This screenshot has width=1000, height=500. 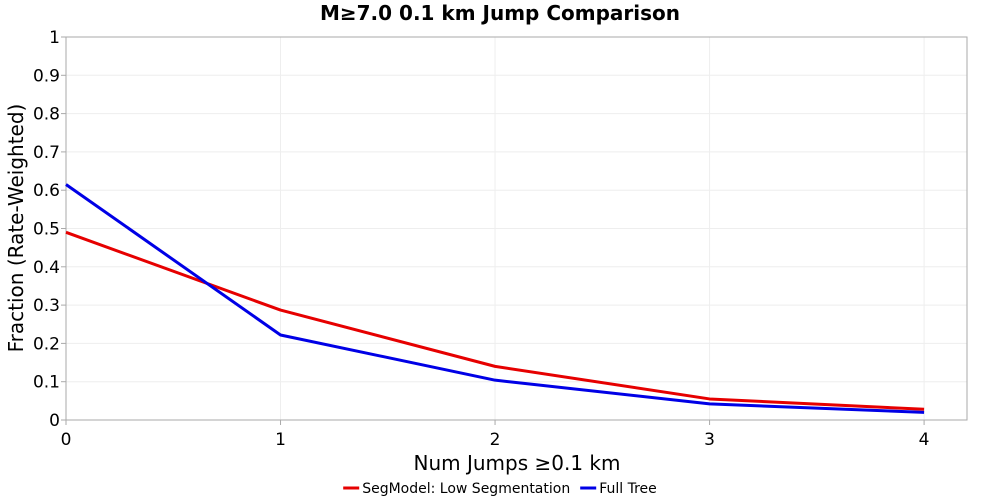 I want to click on x-tick-label: 4, so click(x=924, y=440).